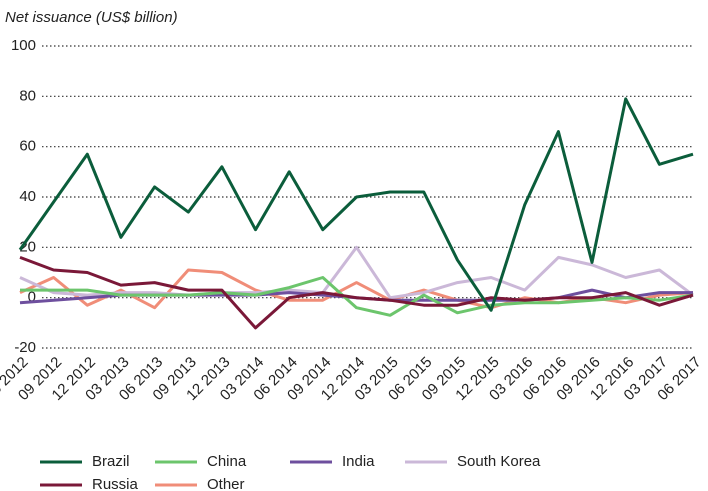  I want to click on legend-label: South Korea, so click(499, 461).